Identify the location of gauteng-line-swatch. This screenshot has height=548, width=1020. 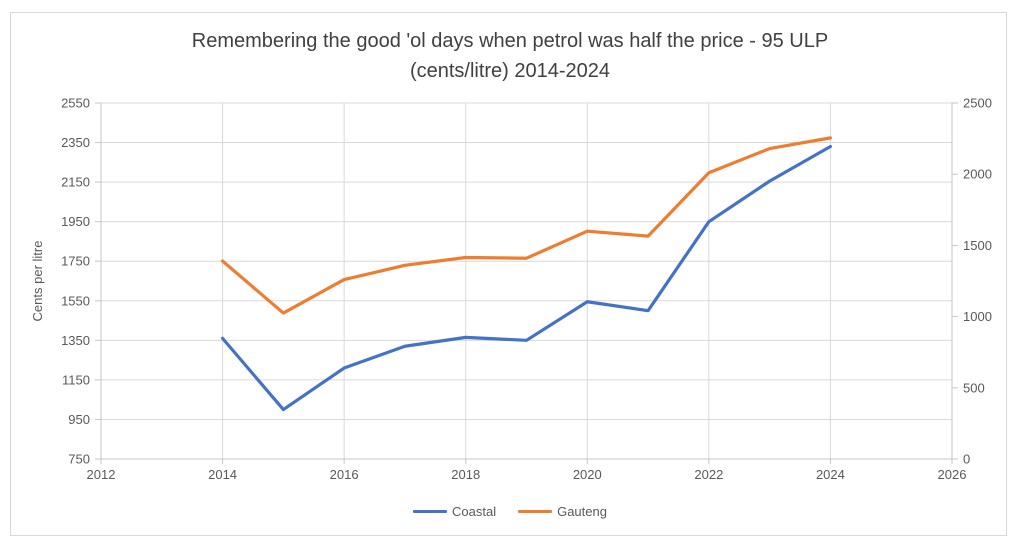
(535, 511).